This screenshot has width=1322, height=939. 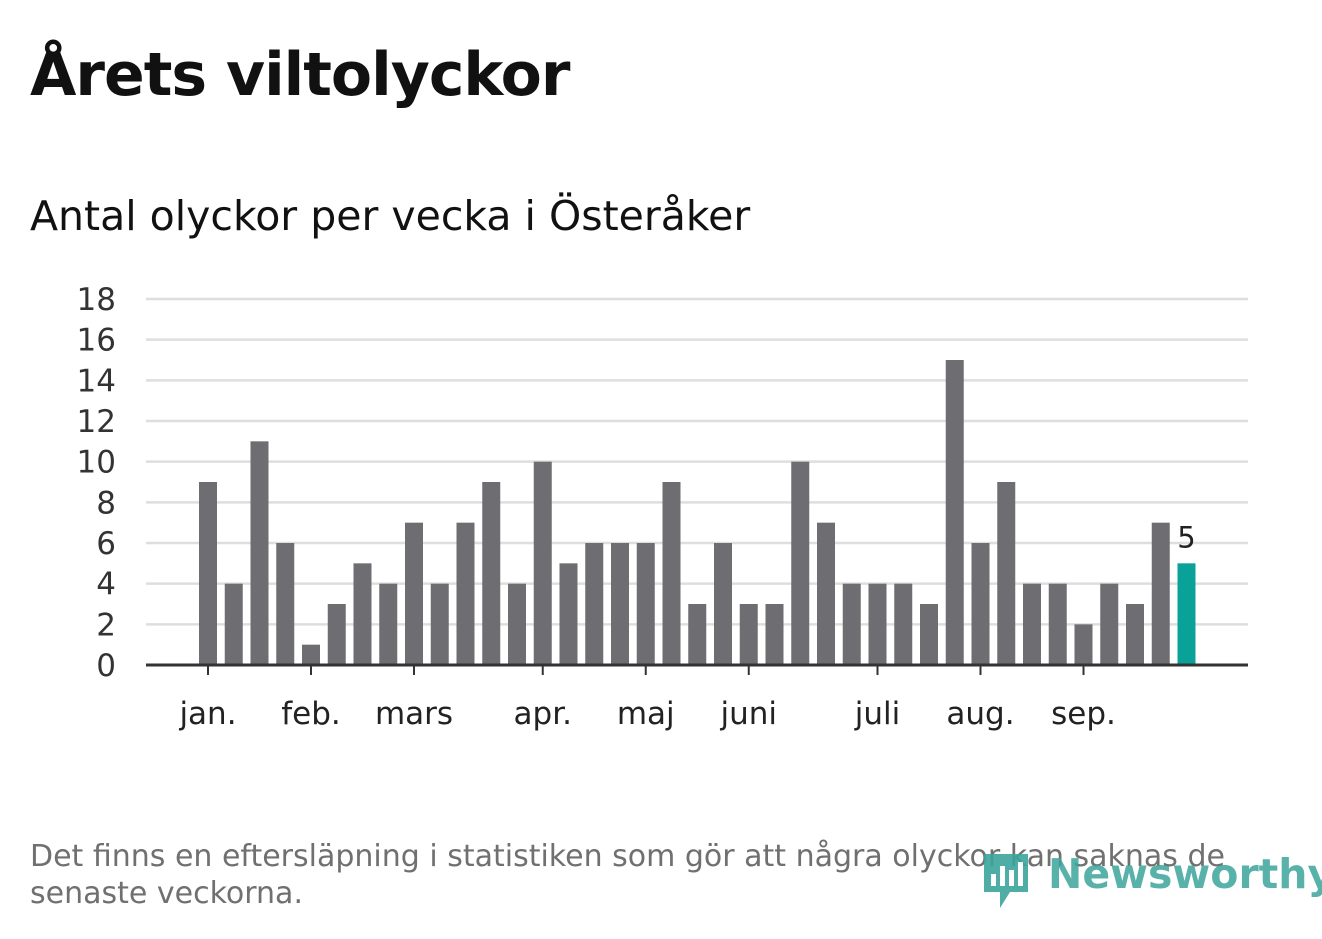 What do you see at coordinates (414, 714) in the screenshot?
I see `x-tick-label: mars` at bounding box center [414, 714].